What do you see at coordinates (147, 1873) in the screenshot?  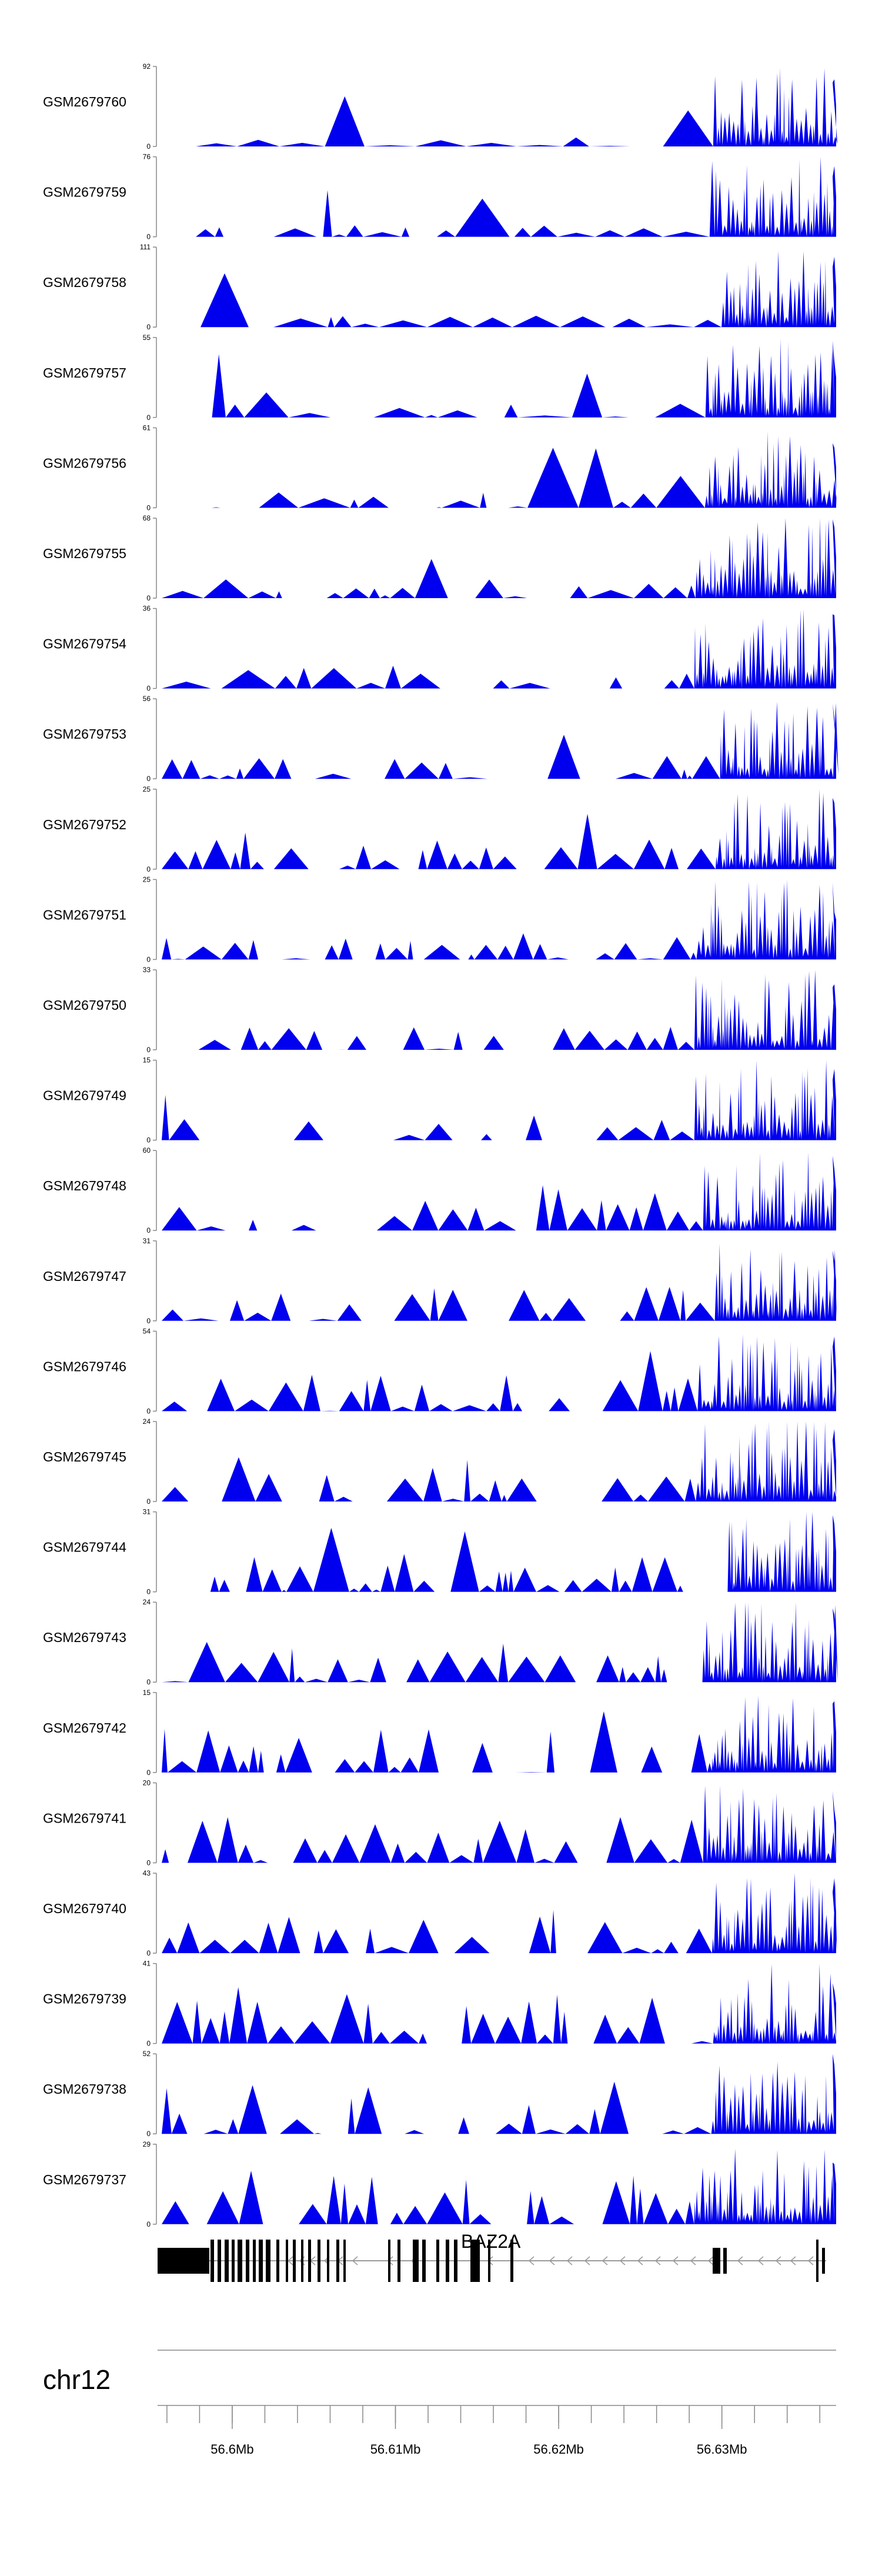 I see `y-max-label: 43` at bounding box center [147, 1873].